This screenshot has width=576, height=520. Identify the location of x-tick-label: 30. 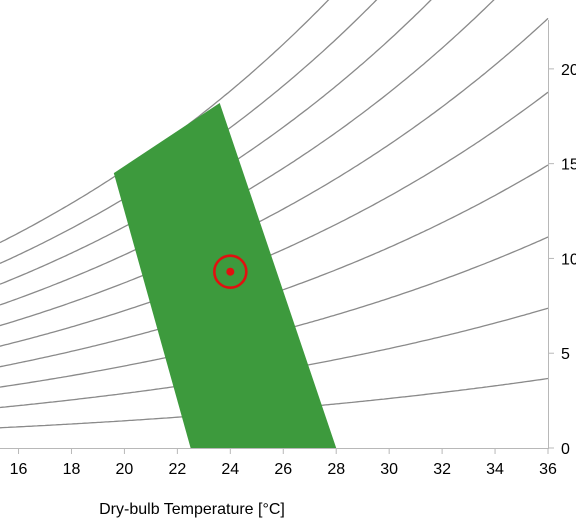
(389, 469).